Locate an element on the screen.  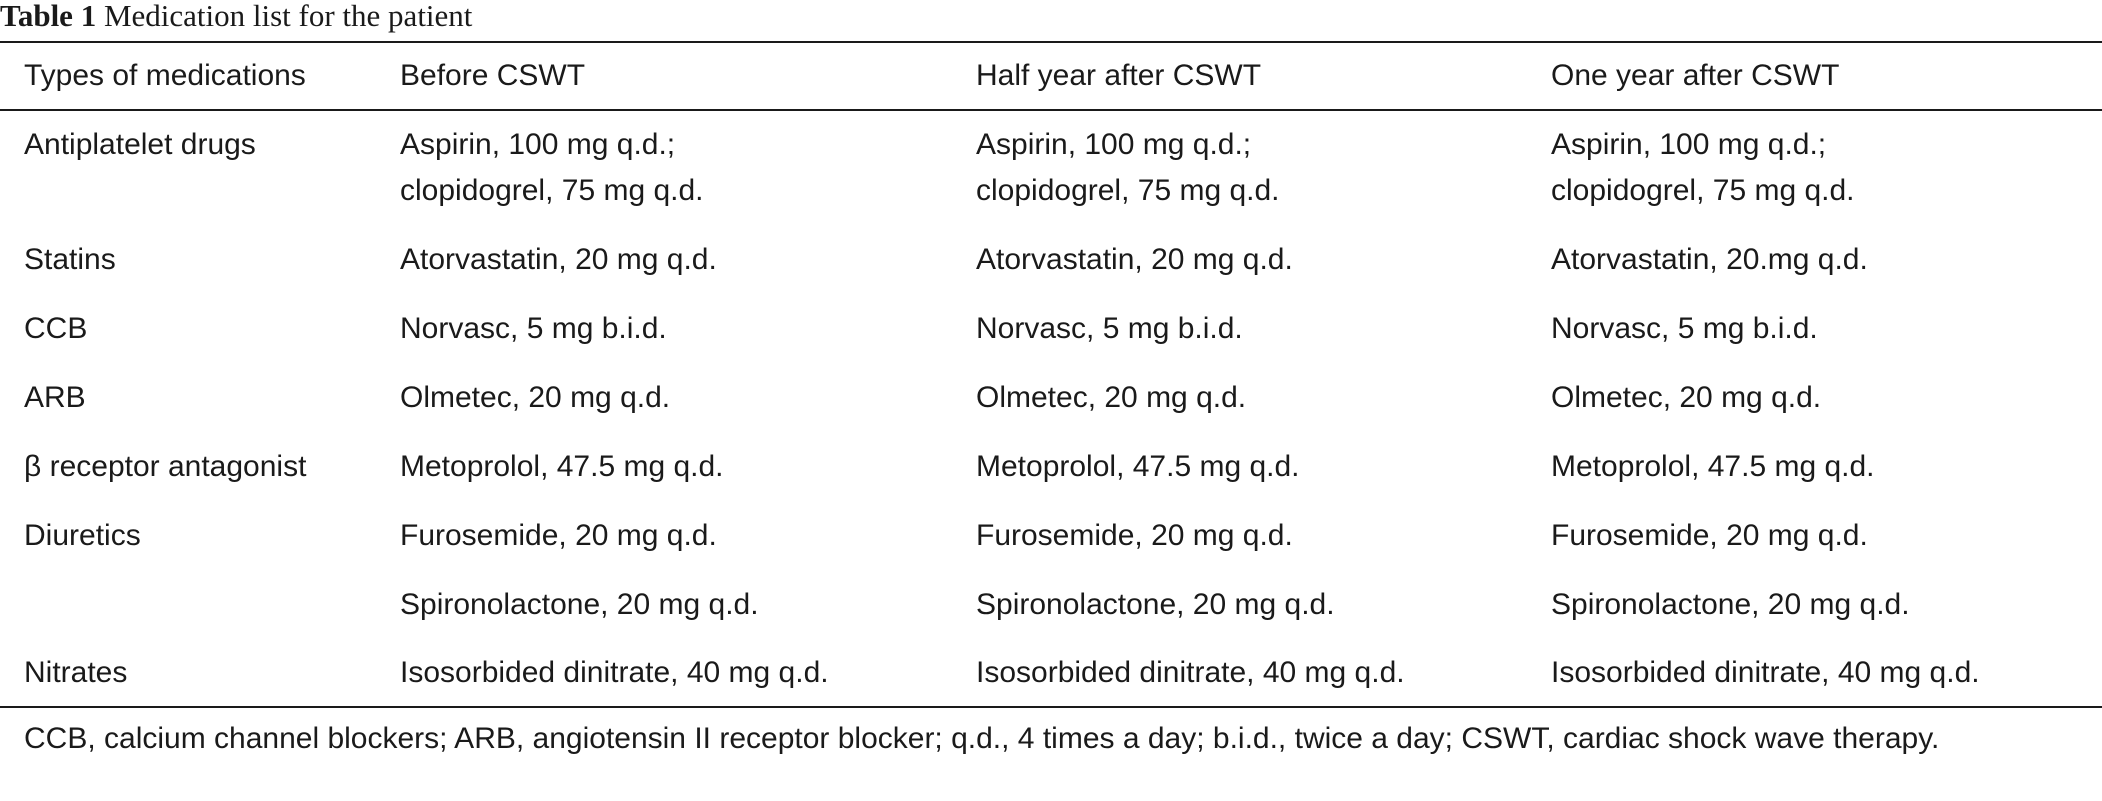
table-cell: Antiplatelet drugs is located at coordinates (140, 144).